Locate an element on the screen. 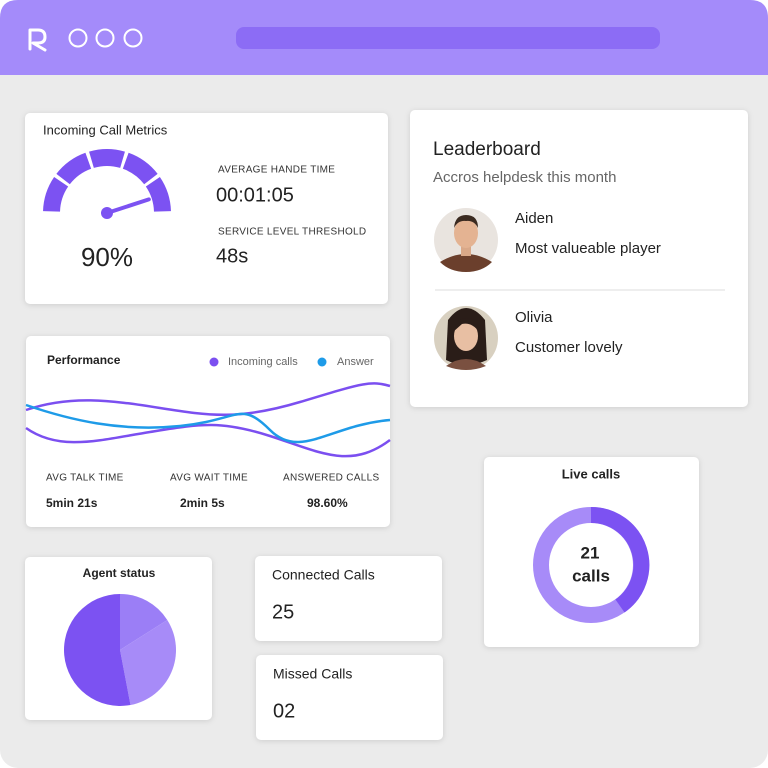 This screenshot has width=768, height=768. stat-value: 5min 21s is located at coordinates (72, 503).